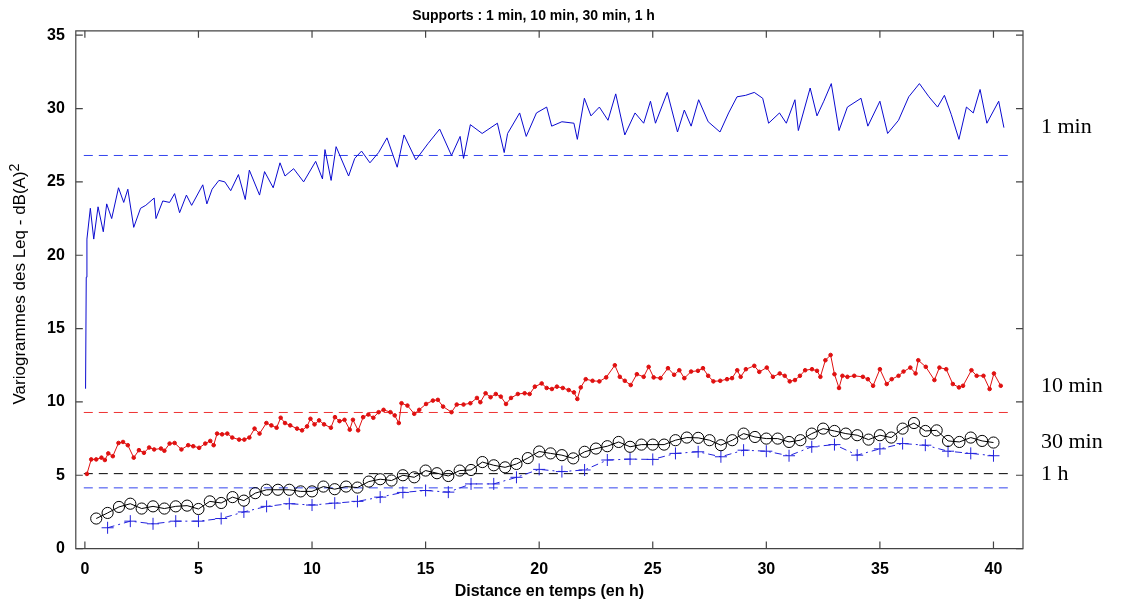  What do you see at coordinates (56, 34) in the screenshot?
I see `y-tick-label: 35` at bounding box center [56, 34].